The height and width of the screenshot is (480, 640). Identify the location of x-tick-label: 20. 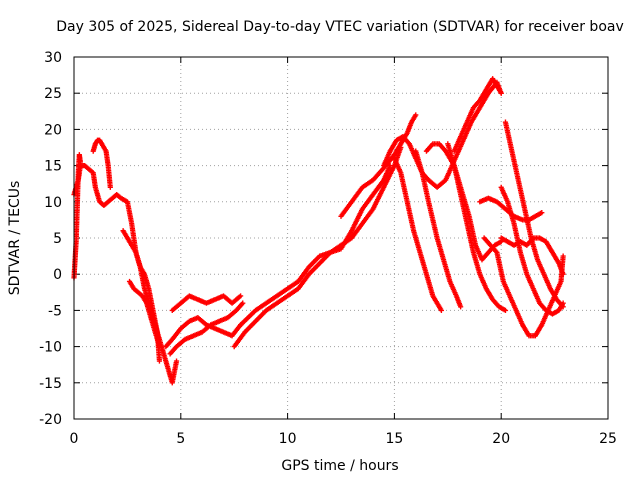
(501, 439).